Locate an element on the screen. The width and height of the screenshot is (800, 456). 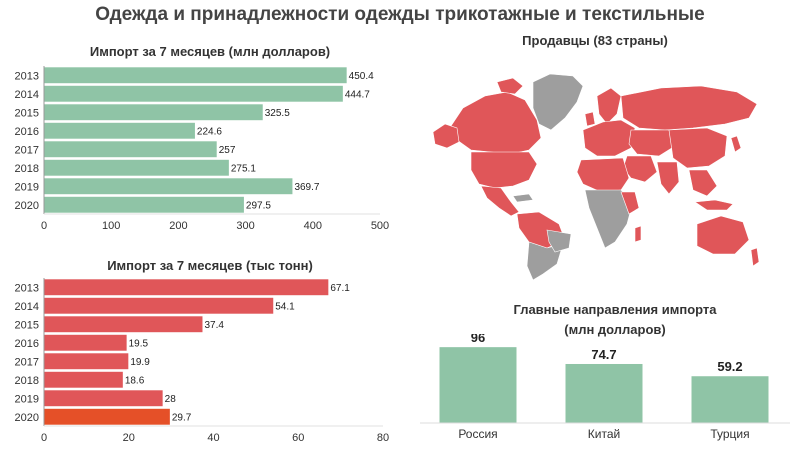
chart1-category-label-2020: 2020 is located at coordinates (27, 206).